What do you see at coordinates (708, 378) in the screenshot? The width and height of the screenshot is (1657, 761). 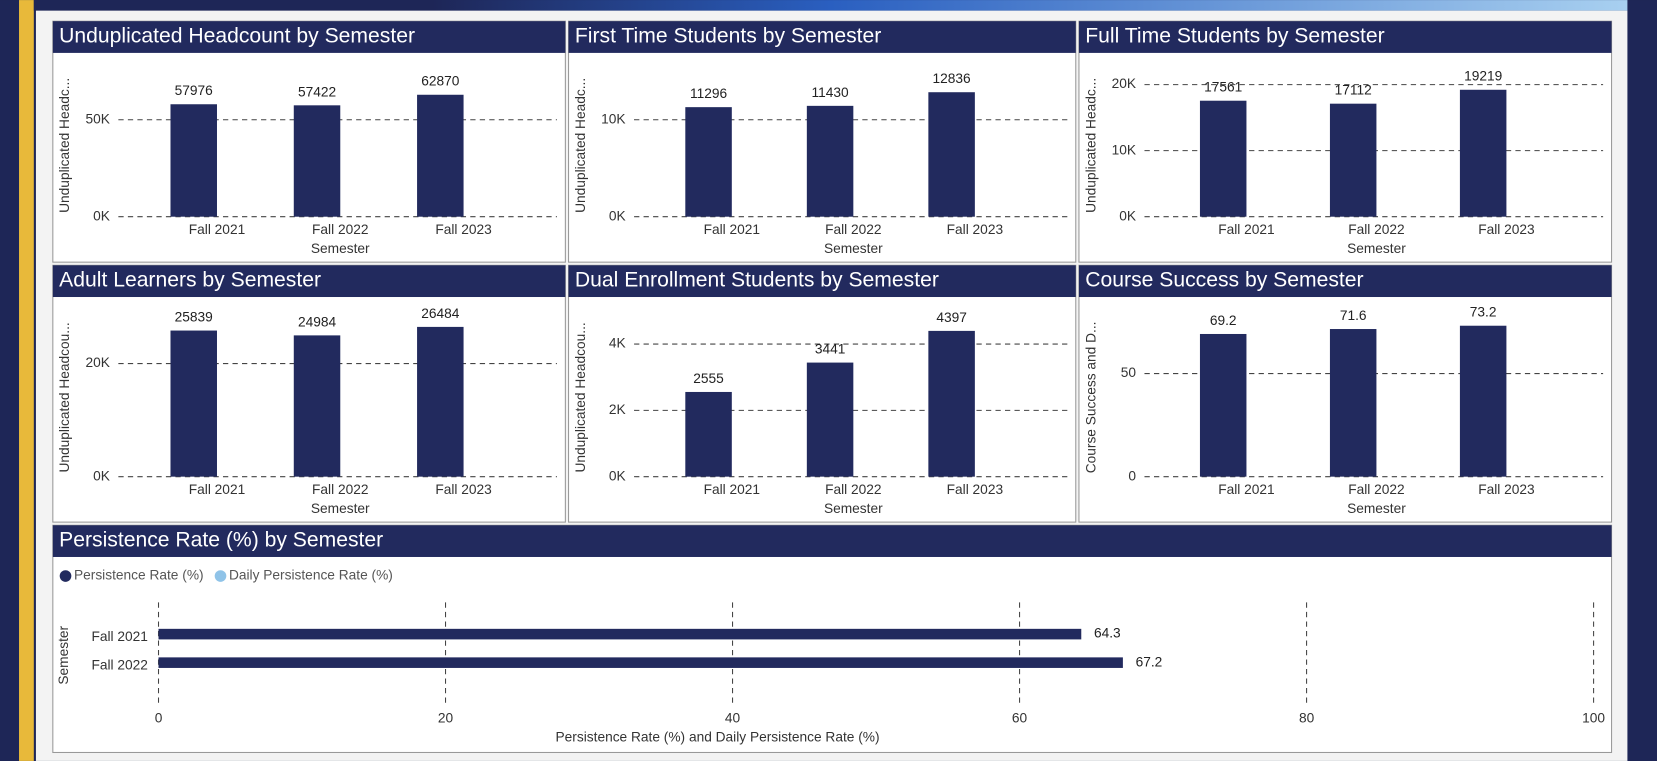 I see `data-label: 2555` at bounding box center [708, 378].